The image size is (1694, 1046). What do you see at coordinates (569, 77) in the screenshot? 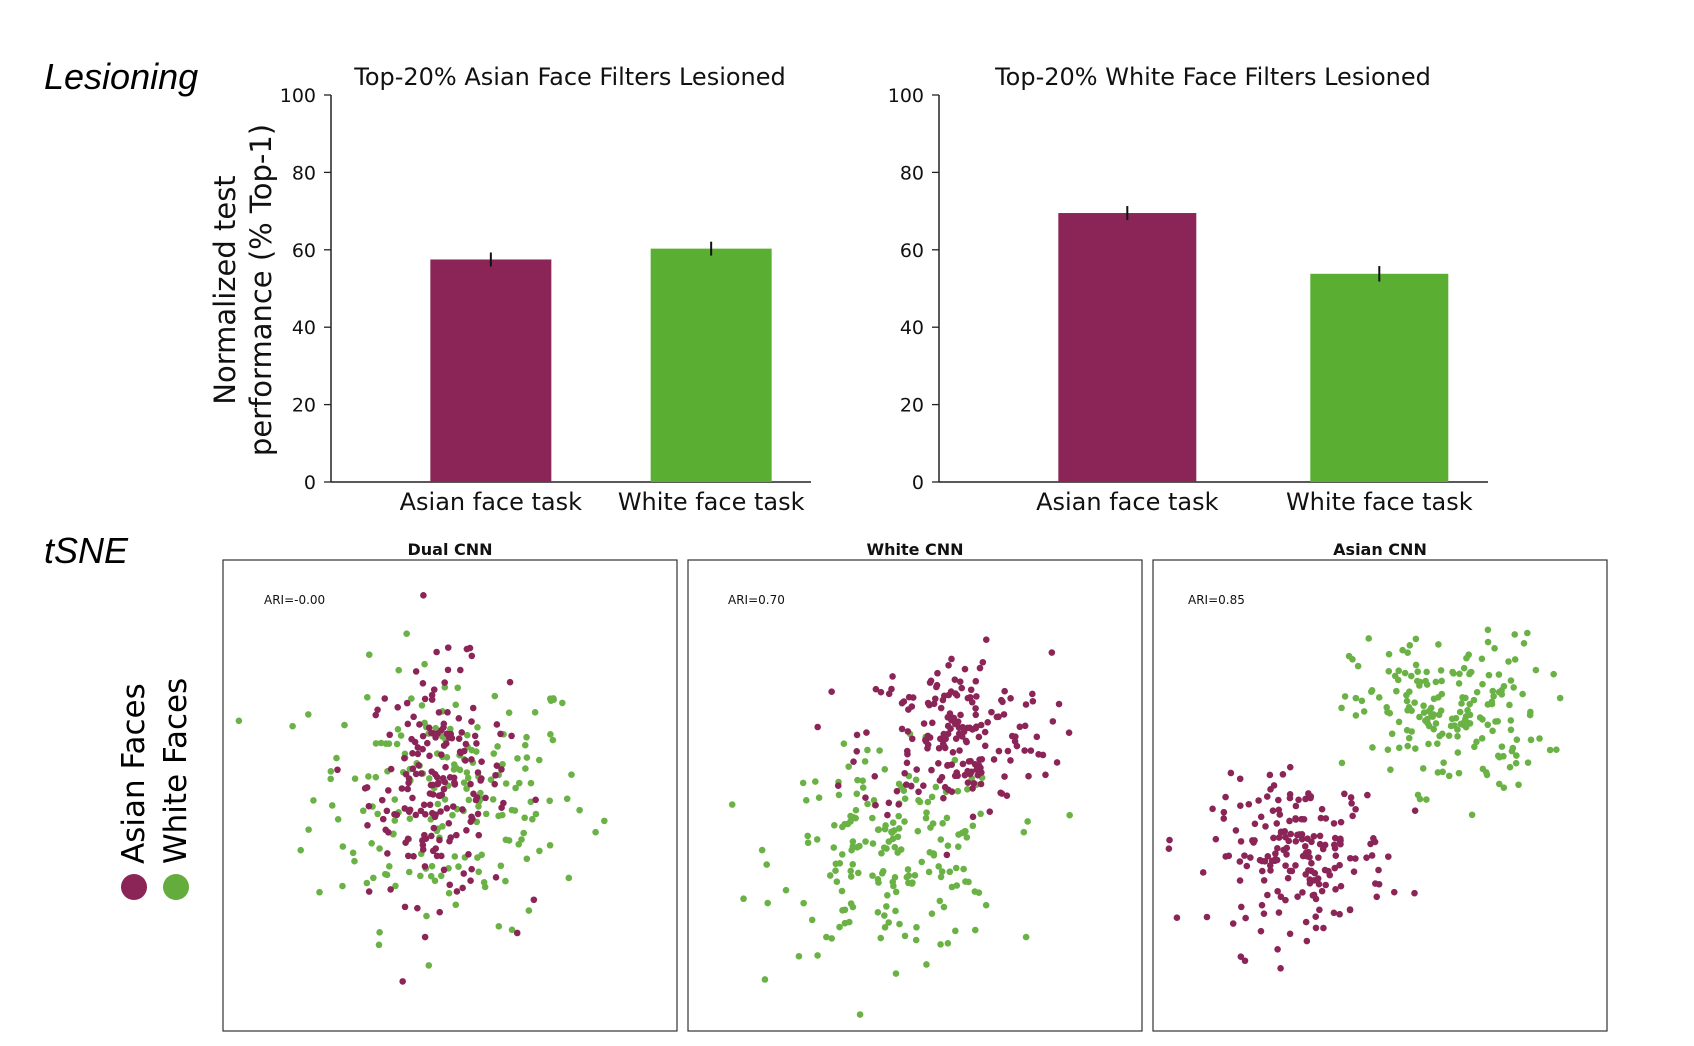
I see `bar-chart-title-0: Top-20% Asian Face Filters Lesioned` at bounding box center [569, 77].